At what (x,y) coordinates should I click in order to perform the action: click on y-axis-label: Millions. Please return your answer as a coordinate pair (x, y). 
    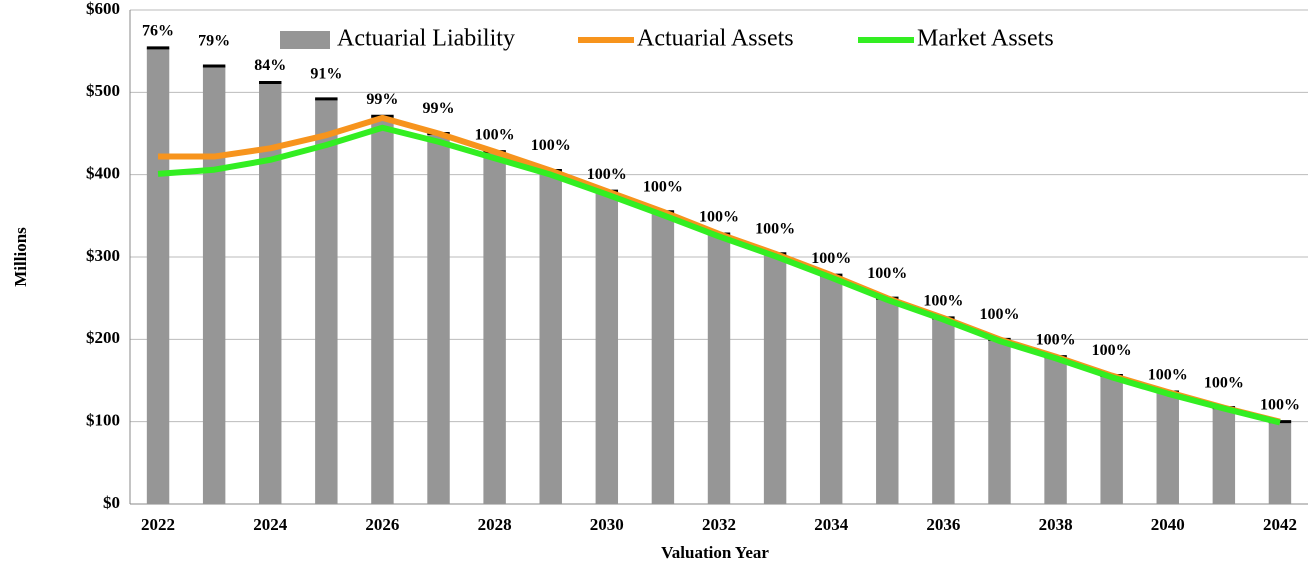
    Looking at the image, I should click on (20, 257).